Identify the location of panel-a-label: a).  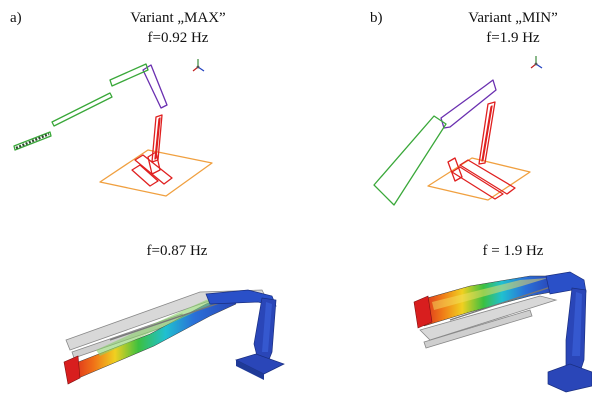
(16, 18).